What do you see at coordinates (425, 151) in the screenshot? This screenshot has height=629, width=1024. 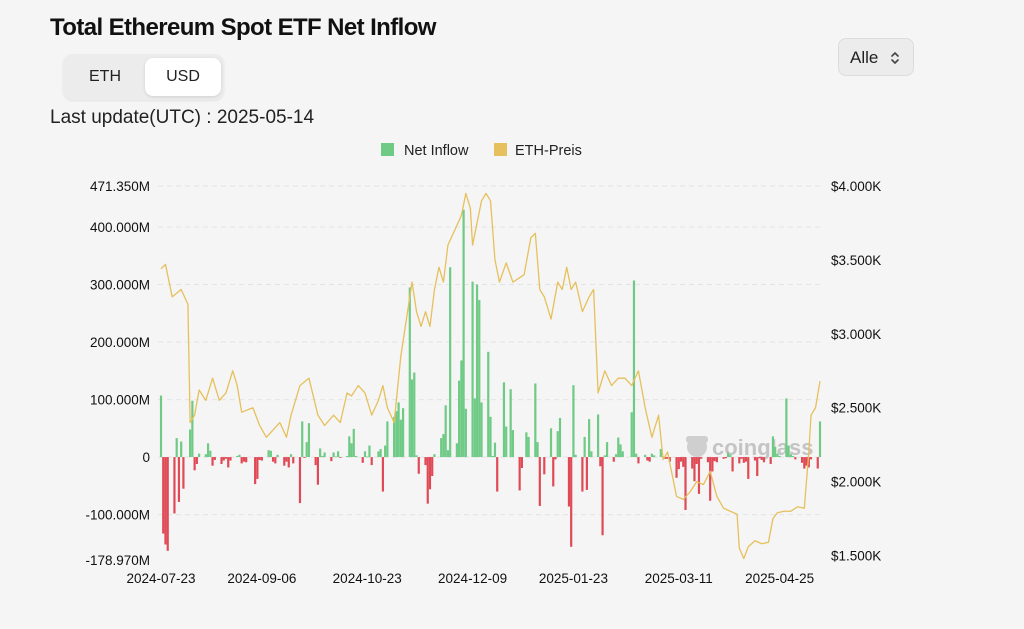 I see `legend-item-net-inflow: Net Inflow` at bounding box center [425, 151].